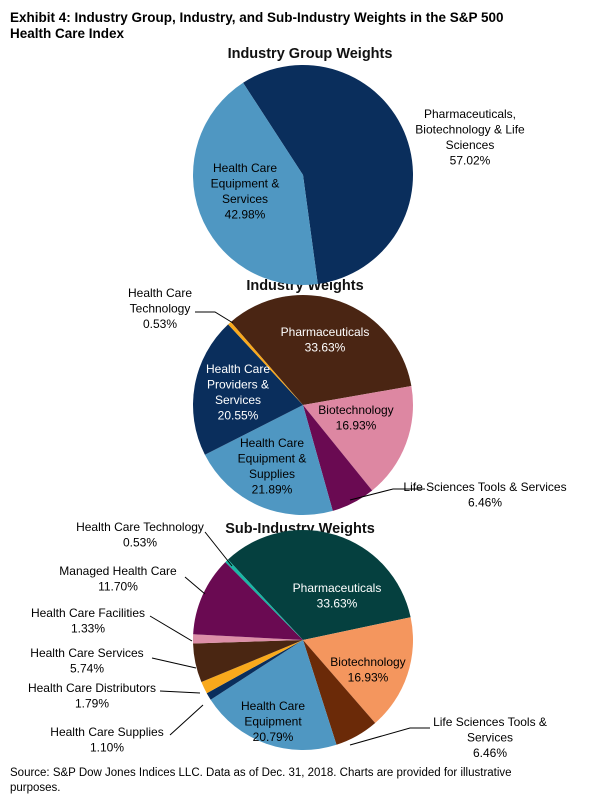 This screenshot has width=603, height=803. I want to click on pie-slice-health-care-equipment, so click(273, 695).